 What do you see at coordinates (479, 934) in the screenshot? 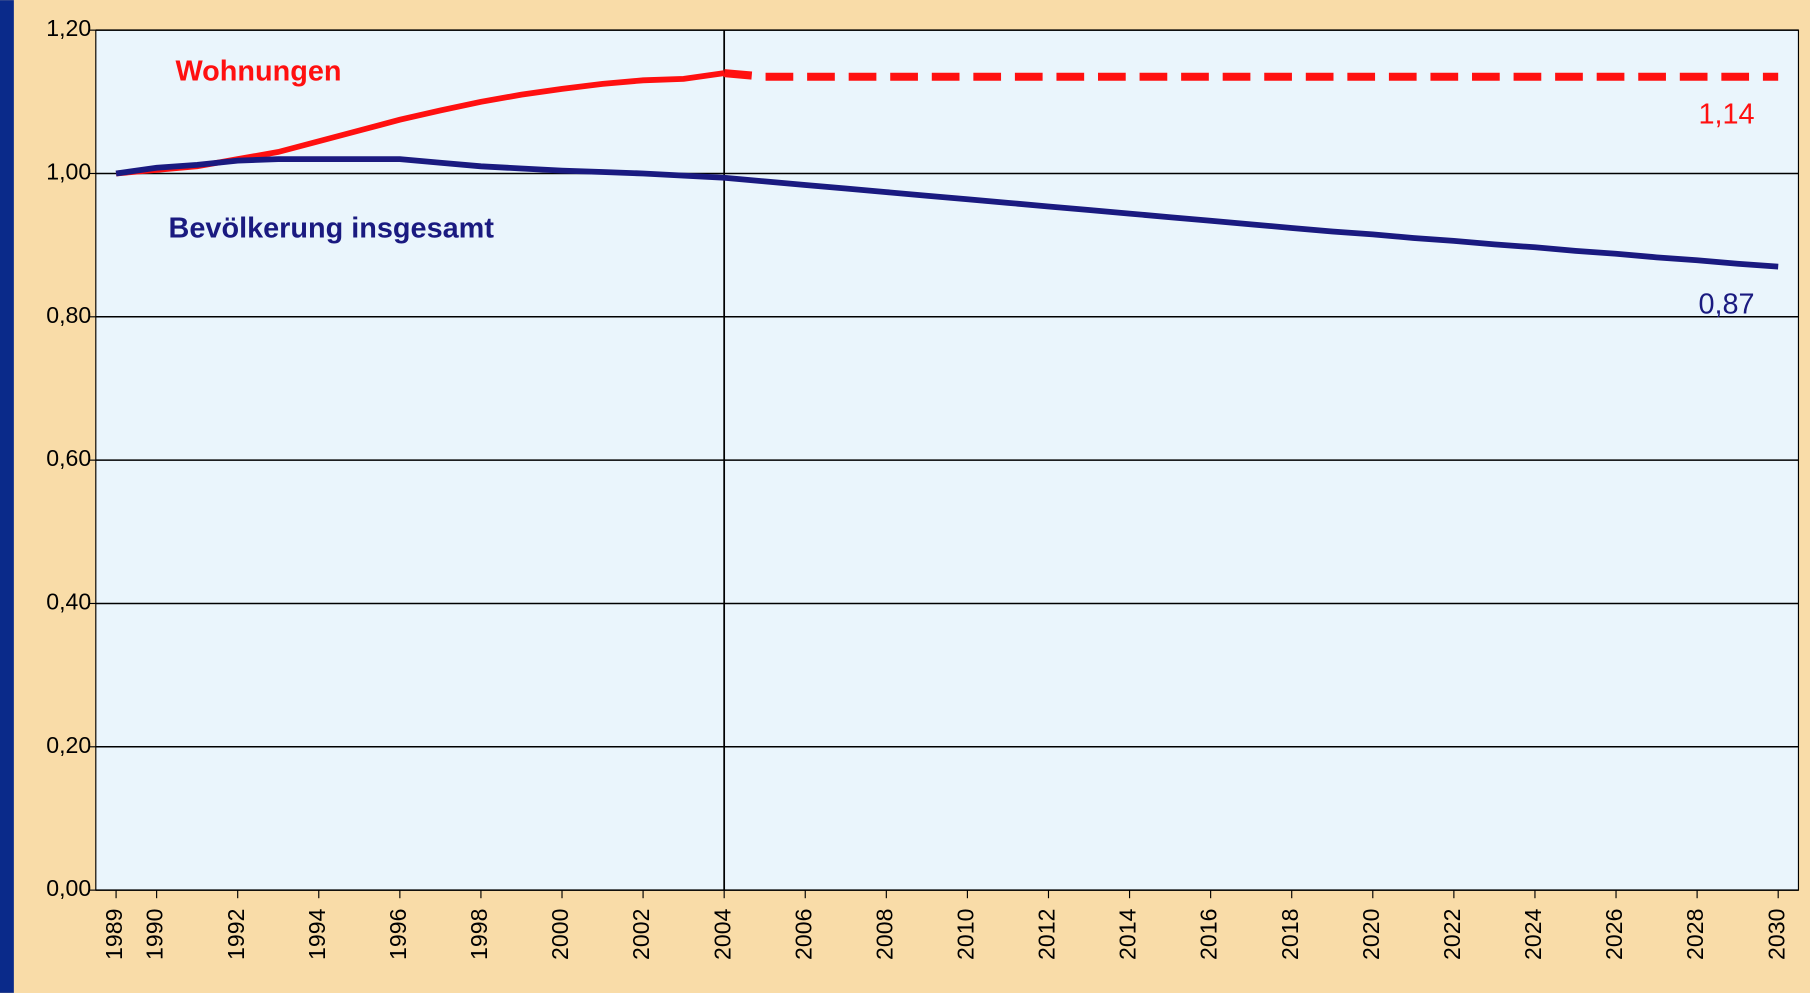
I see `x-tick-label: 1998` at bounding box center [479, 934].